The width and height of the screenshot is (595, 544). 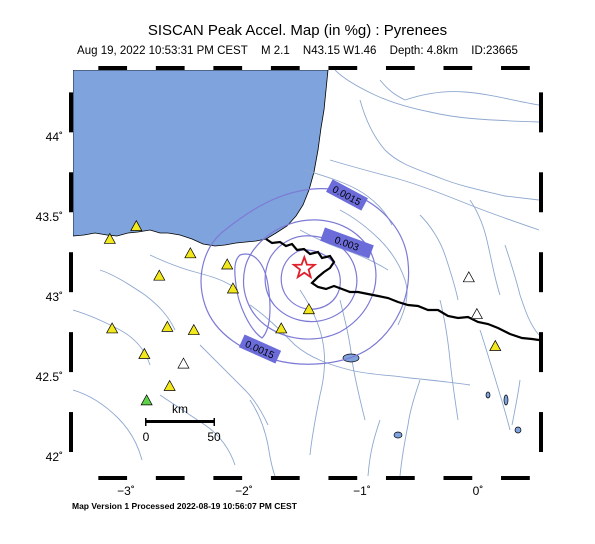 What do you see at coordinates (201, 158) in the screenshot?
I see `sea-area` at bounding box center [201, 158].